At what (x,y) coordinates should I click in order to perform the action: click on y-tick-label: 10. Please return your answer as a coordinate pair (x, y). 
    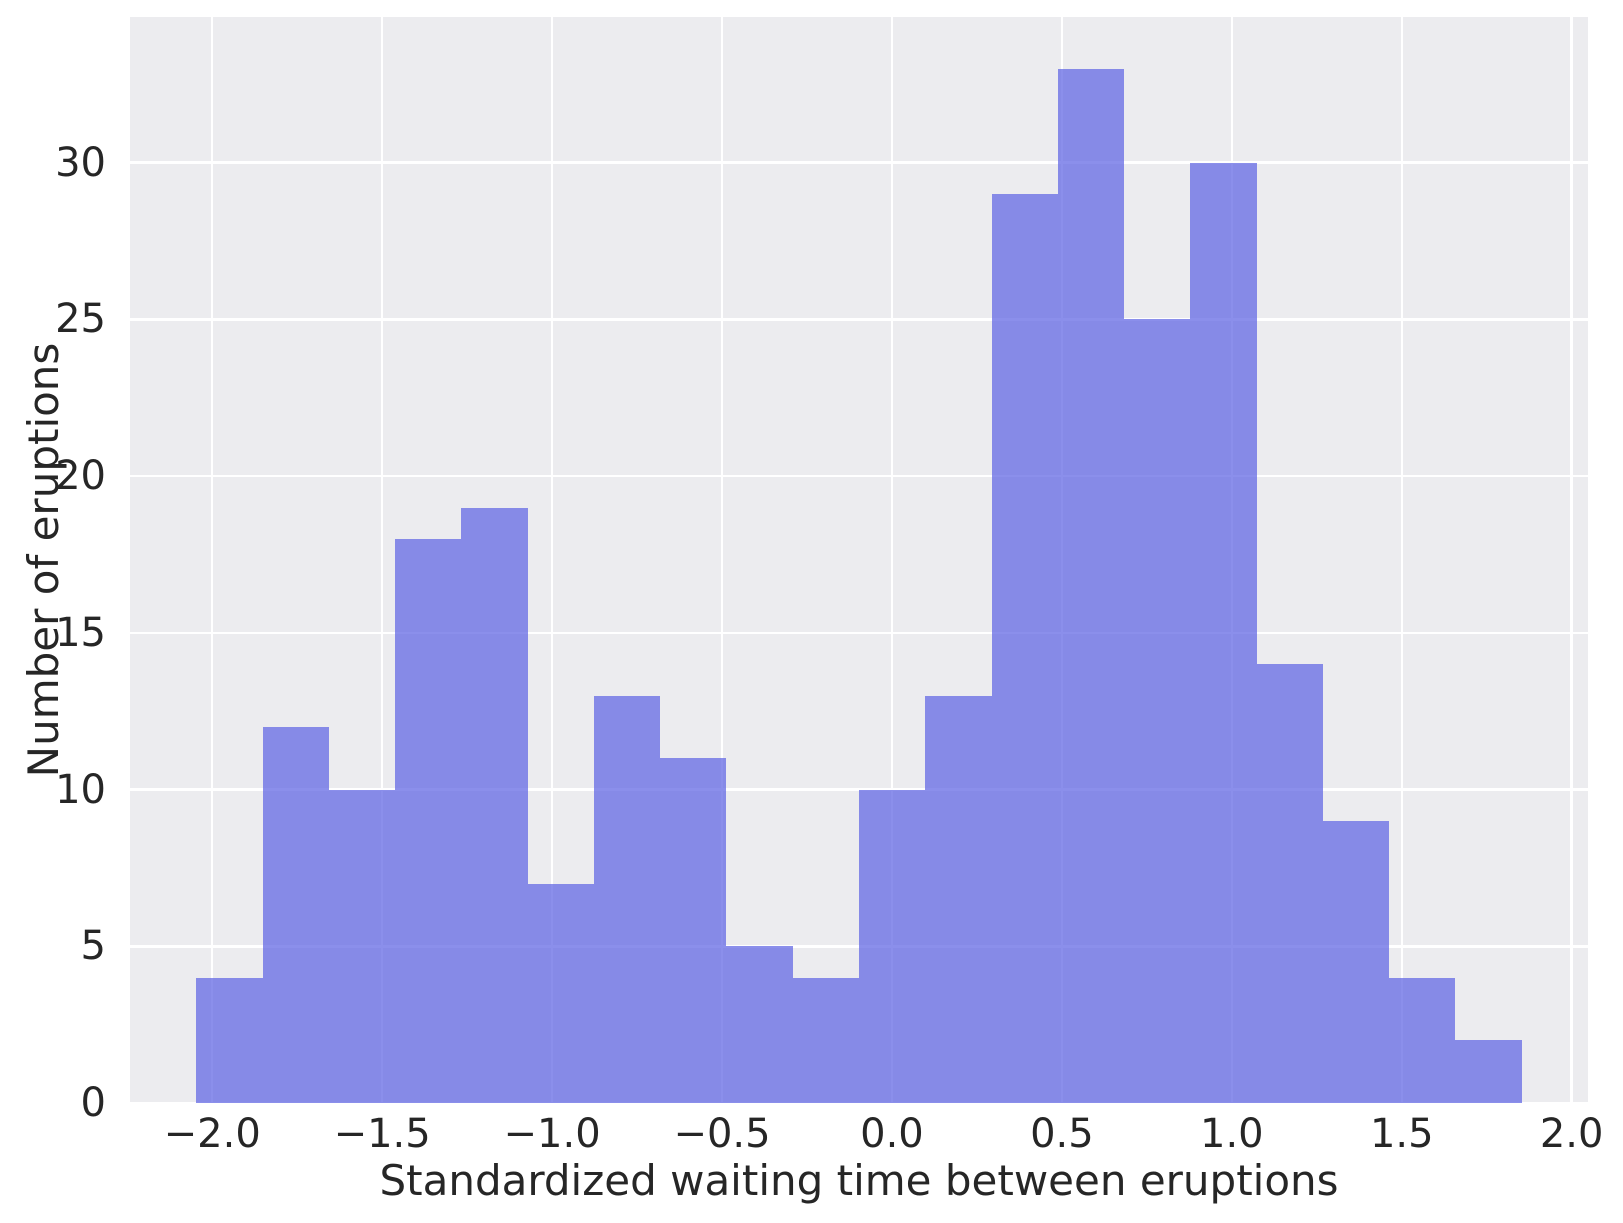
    Looking at the image, I should click on (80, 789).